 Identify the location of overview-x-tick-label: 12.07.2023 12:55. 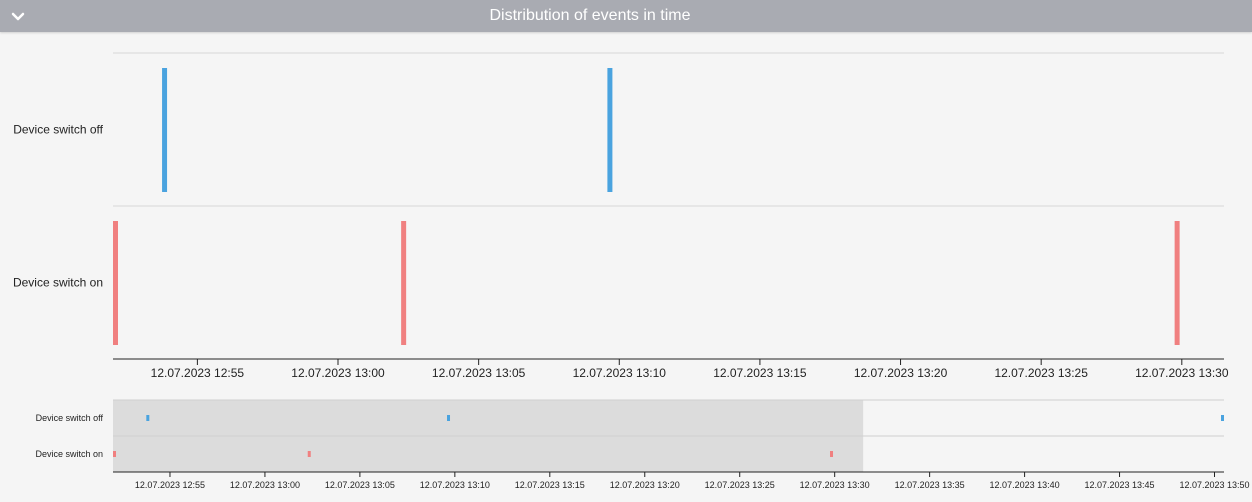
(170, 485).